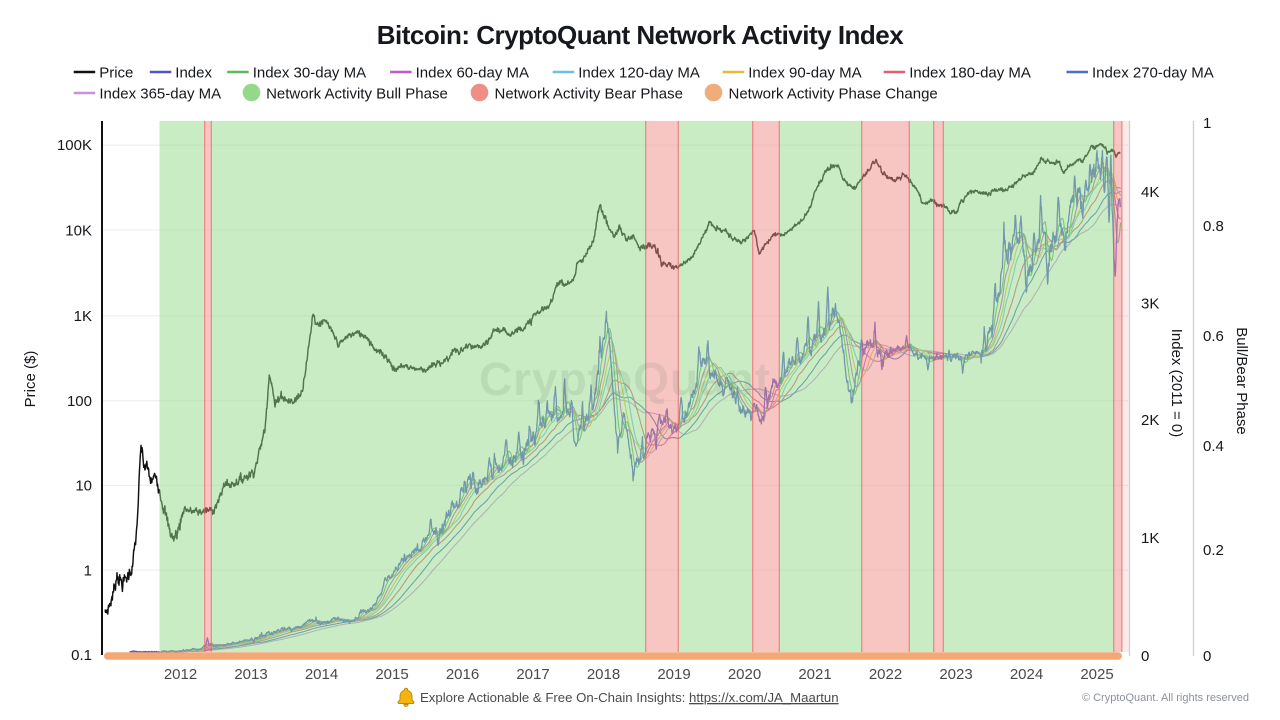  Describe the element at coordinates (193, 72) in the screenshot. I see `svg-text: Index` at that location.